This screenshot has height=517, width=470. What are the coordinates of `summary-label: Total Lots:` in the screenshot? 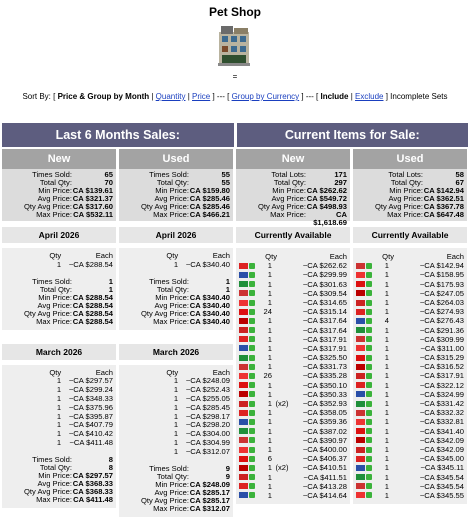 It's located at (405, 174).